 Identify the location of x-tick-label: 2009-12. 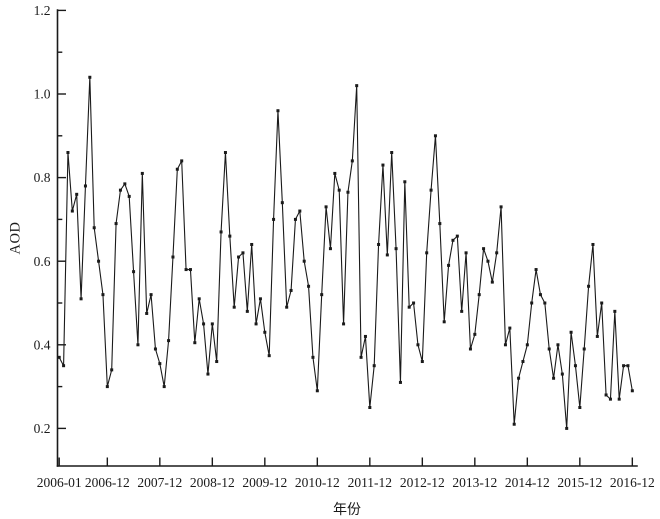
(264, 482).